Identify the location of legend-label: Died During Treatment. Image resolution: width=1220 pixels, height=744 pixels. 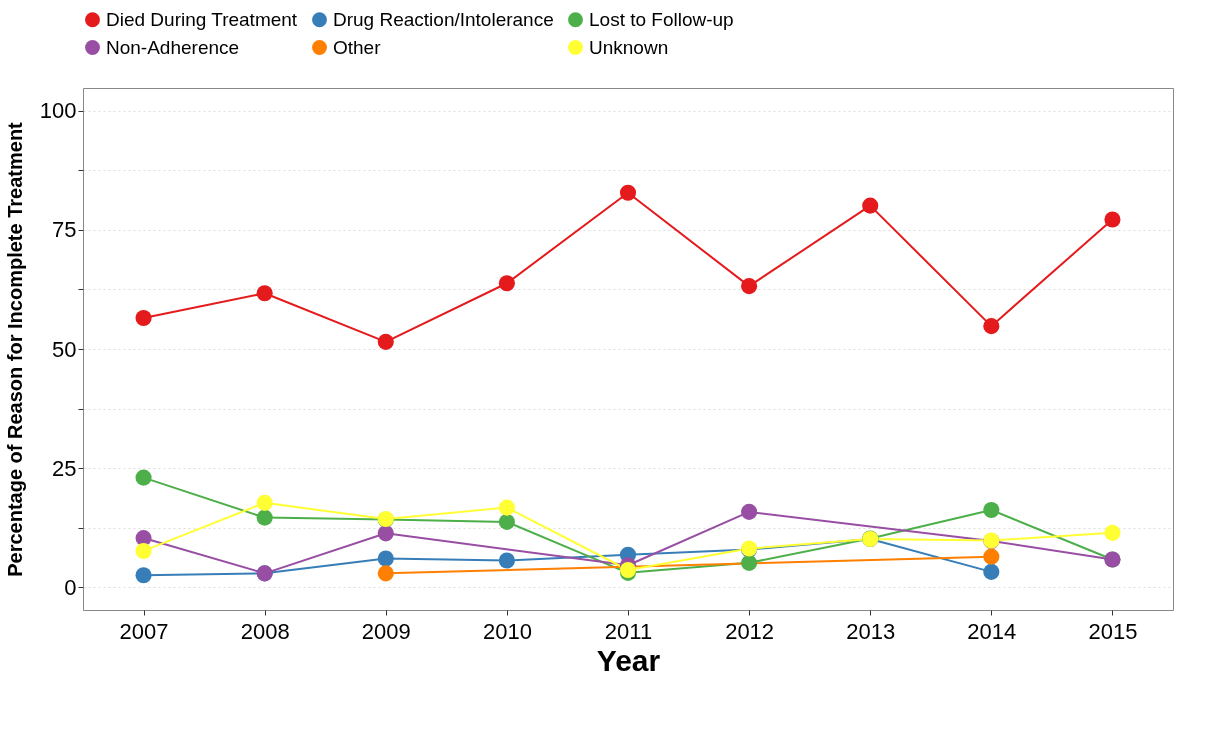
(202, 19).